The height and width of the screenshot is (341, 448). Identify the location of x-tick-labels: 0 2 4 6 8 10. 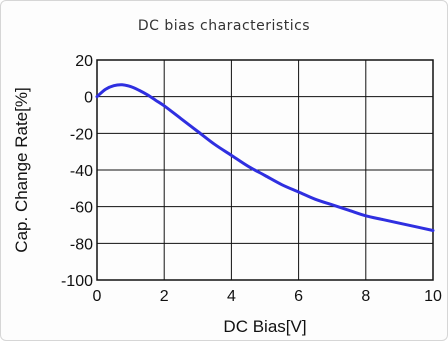
(267, 296).